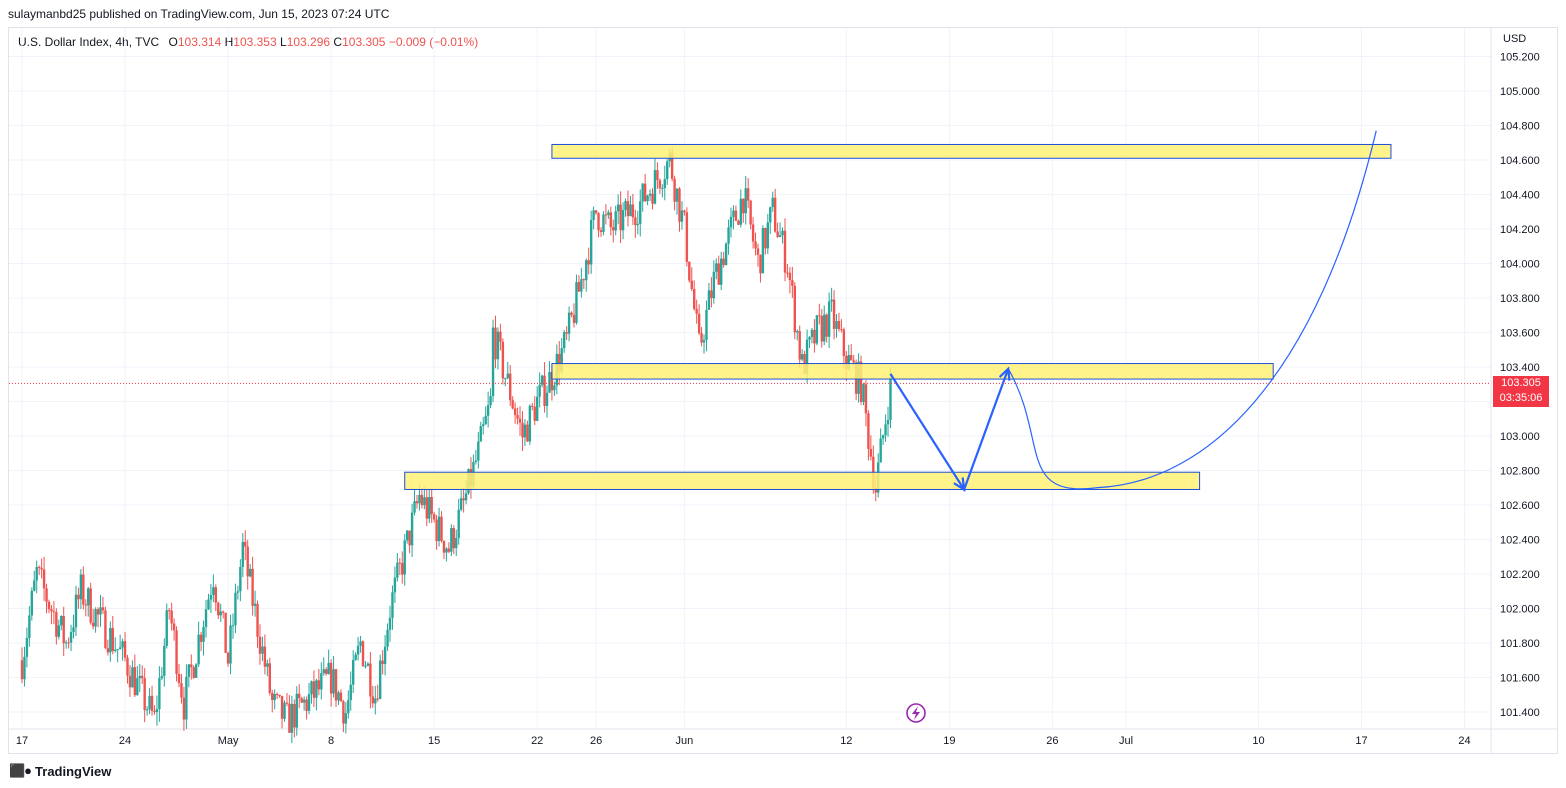  I want to click on price-tick-label: 102.200, so click(1520, 575).